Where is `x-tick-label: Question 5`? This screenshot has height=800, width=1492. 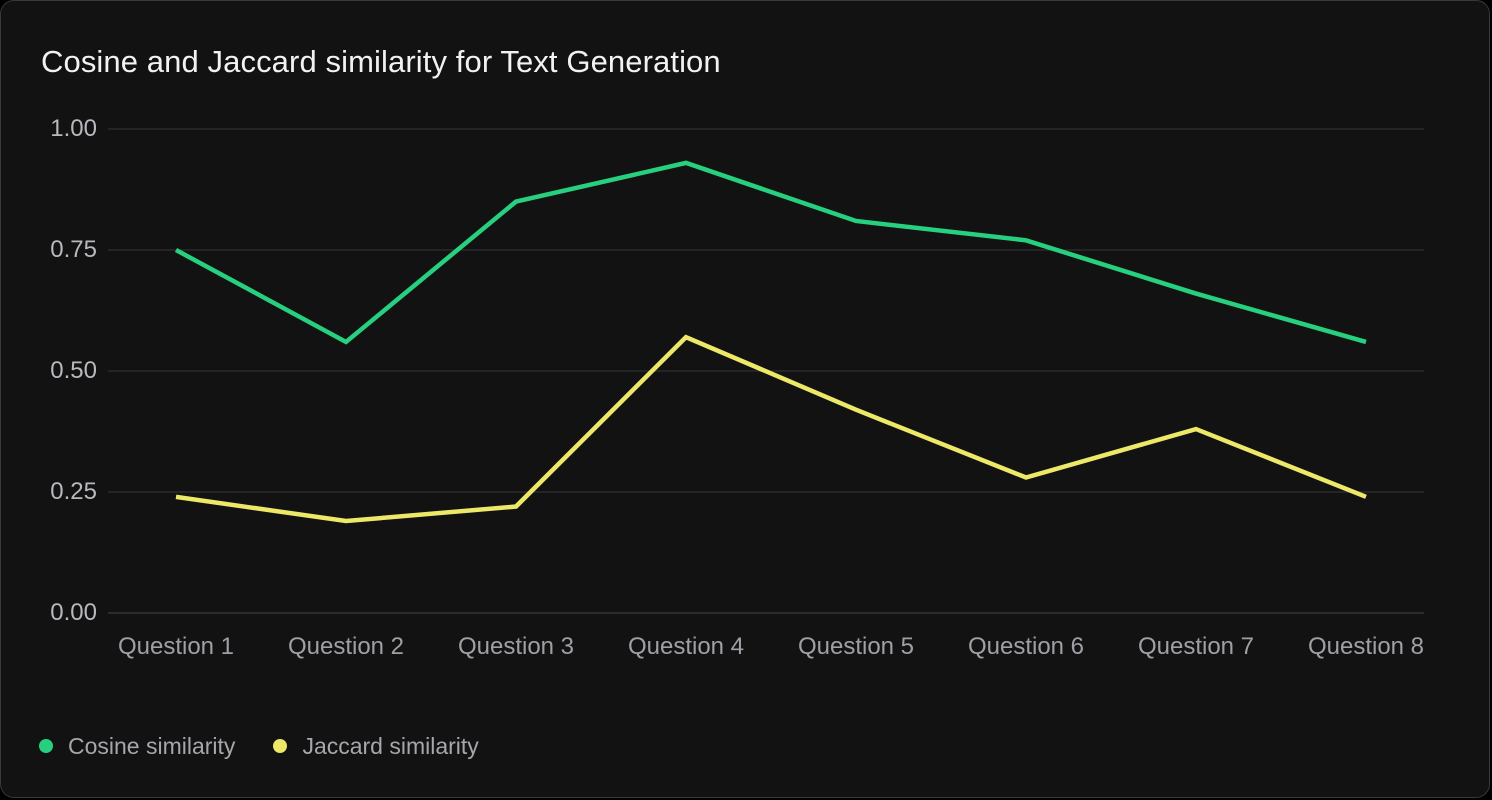 x-tick-label: Question 5 is located at coordinates (856, 646).